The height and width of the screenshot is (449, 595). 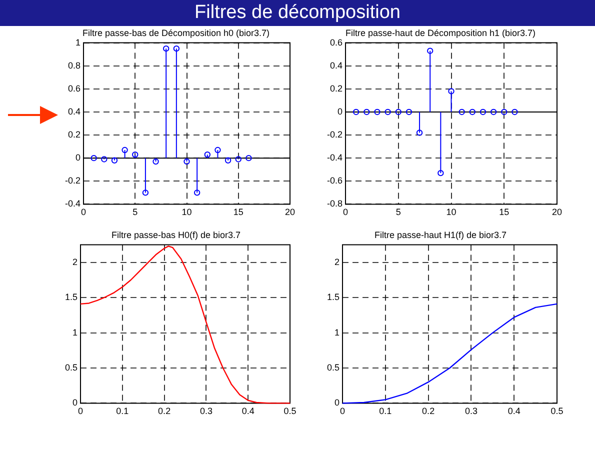 What do you see at coordinates (440, 33) in the screenshot?
I see `chart-title: Filtre passe-haut de Décomposition h1 (bior3.7)` at bounding box center [440, 33].